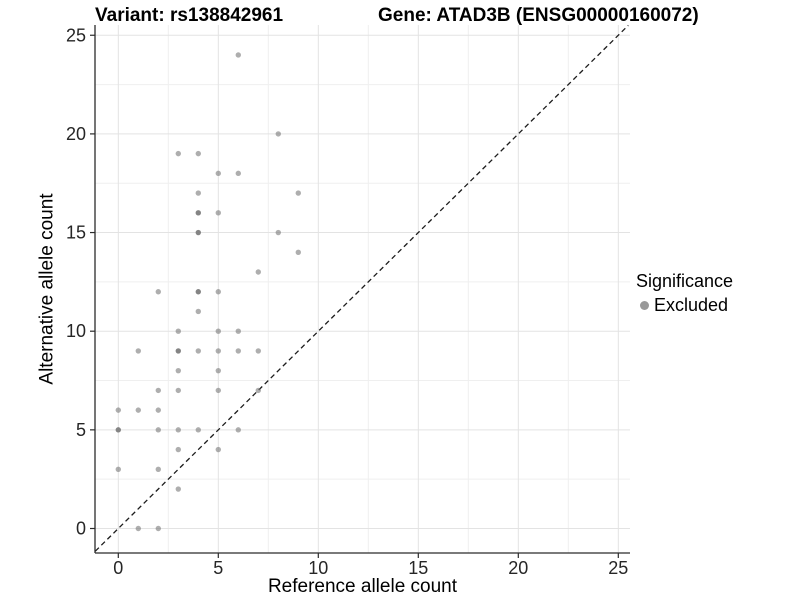  What do you see at coordinates (76, 331) in the screenshot?
I see `y-tick-label: 10` at bounding box center [76, 331].